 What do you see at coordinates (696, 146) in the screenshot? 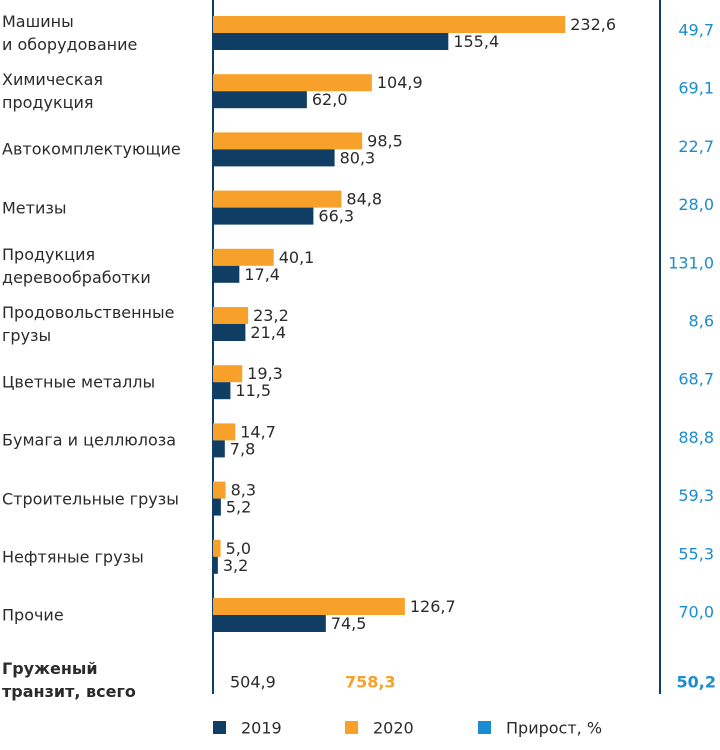
I see `growth-label: 22,7` at bounding box center [696, 146].